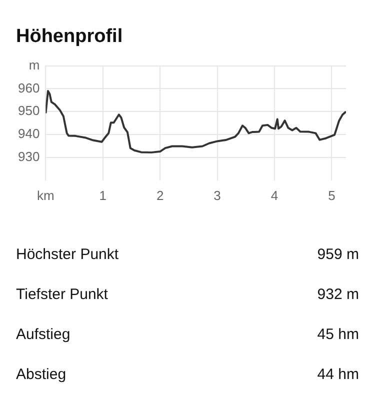 The width and height of the screenshot is (375, 400). Describe the element at coordinates (62, 294) in the screenshot. I see `text: Tiefster Punkt` at that location.